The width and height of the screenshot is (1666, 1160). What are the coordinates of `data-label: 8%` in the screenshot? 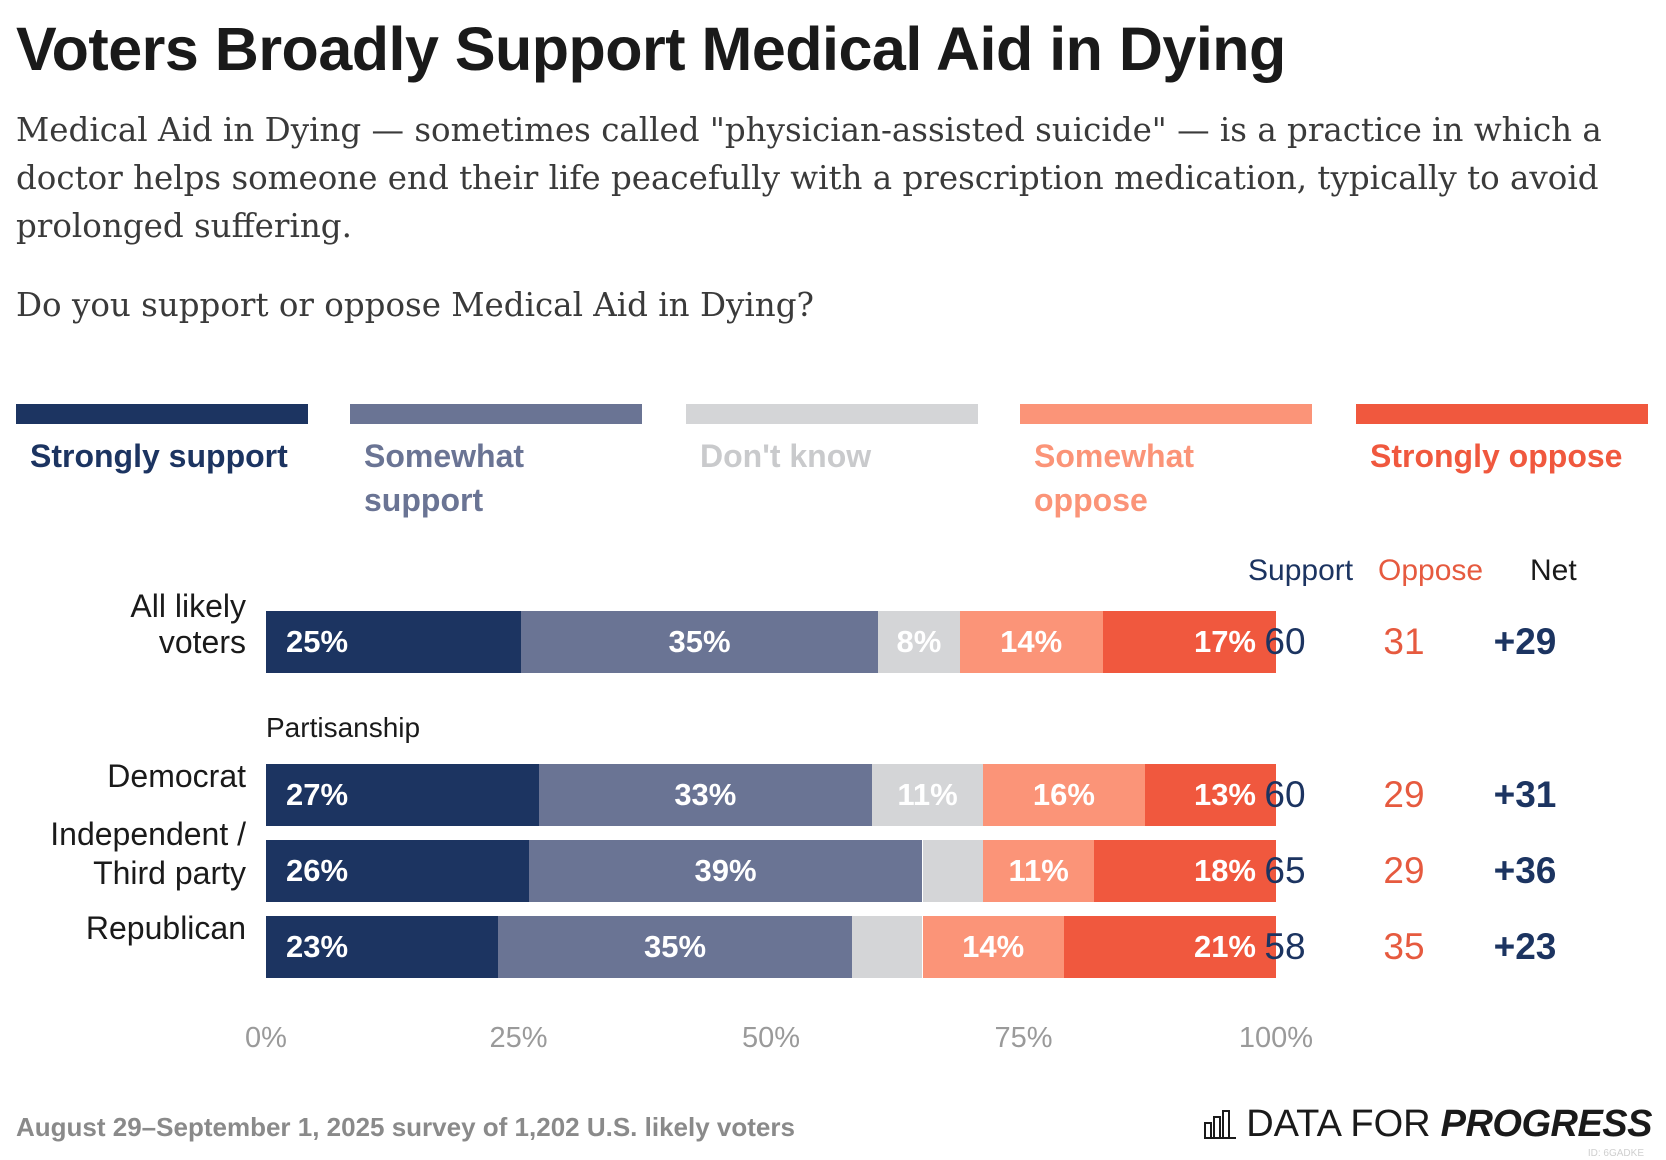 It's located at (919, 641).